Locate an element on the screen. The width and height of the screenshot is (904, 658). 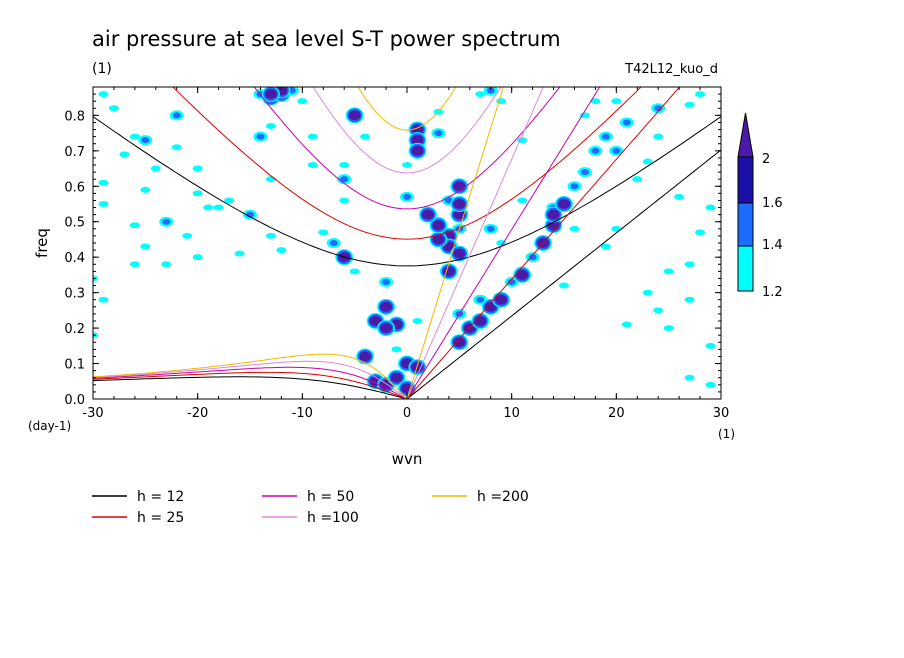
y-axis-label: freq is located at coordinates (42, 243).